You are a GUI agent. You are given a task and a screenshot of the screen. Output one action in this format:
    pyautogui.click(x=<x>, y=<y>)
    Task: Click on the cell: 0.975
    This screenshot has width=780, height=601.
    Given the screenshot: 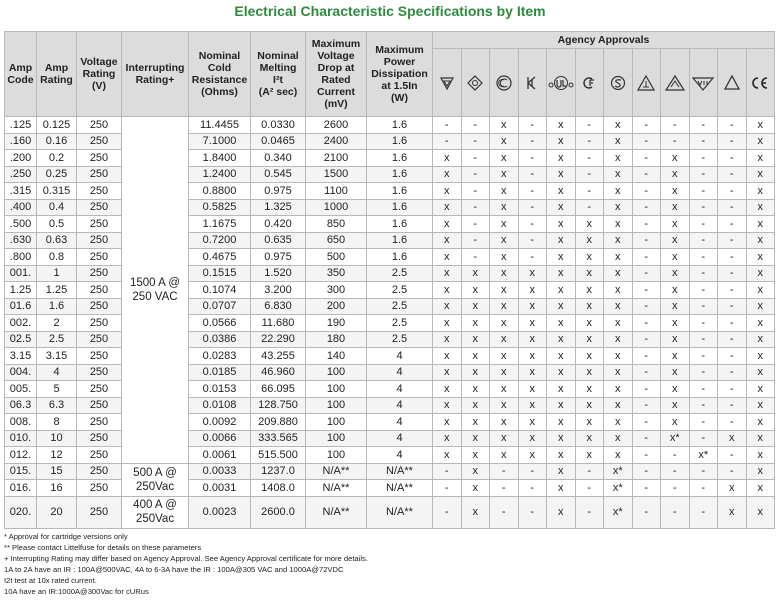 What is the action you would take?
    pyautogui.click(x=278, y=257)
    